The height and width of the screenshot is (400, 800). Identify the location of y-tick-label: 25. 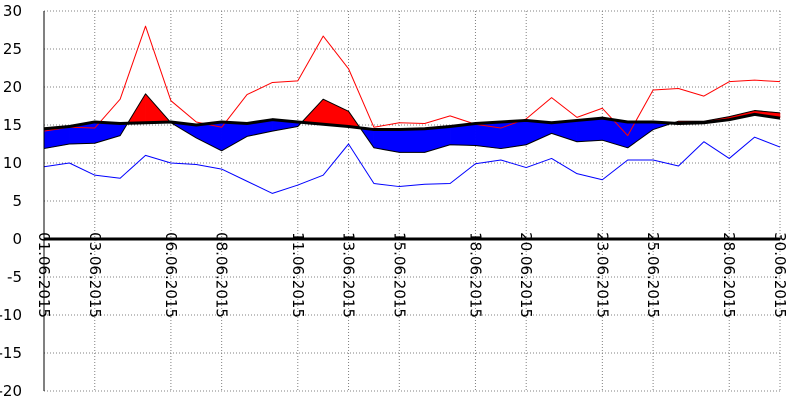
(12, 49).